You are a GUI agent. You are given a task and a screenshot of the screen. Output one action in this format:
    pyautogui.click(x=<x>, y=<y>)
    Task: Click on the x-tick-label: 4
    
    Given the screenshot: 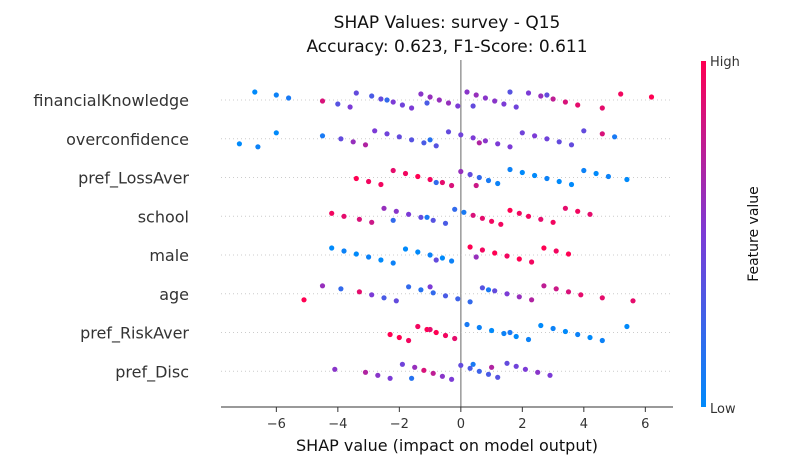 What is the action you would take?
    pyautogui.click(x=584, y=424)
    